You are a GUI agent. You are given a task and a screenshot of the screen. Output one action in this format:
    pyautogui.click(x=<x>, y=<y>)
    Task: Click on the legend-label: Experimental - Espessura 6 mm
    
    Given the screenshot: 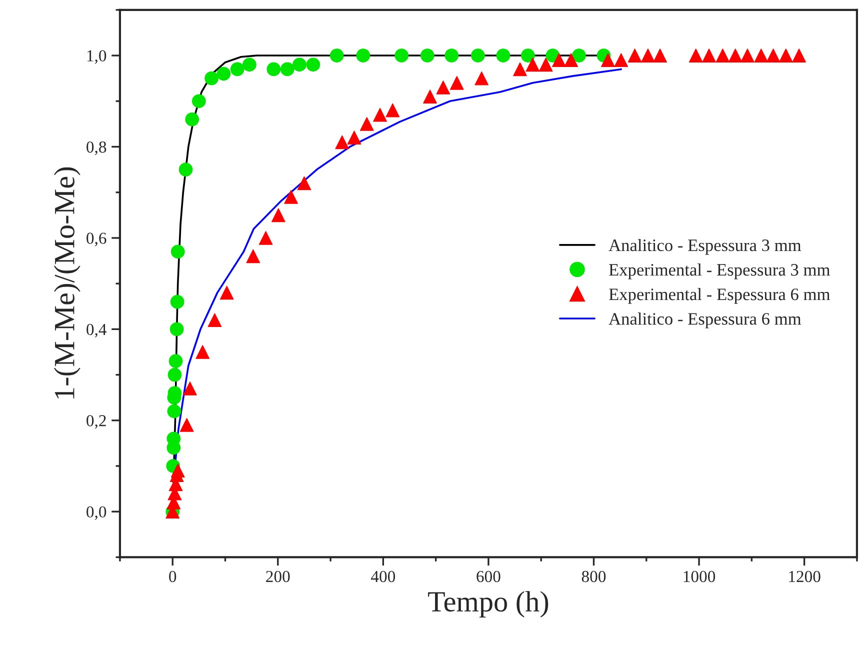 What is the action you would take?
    pyautogui.click(x=719, y=296)
    